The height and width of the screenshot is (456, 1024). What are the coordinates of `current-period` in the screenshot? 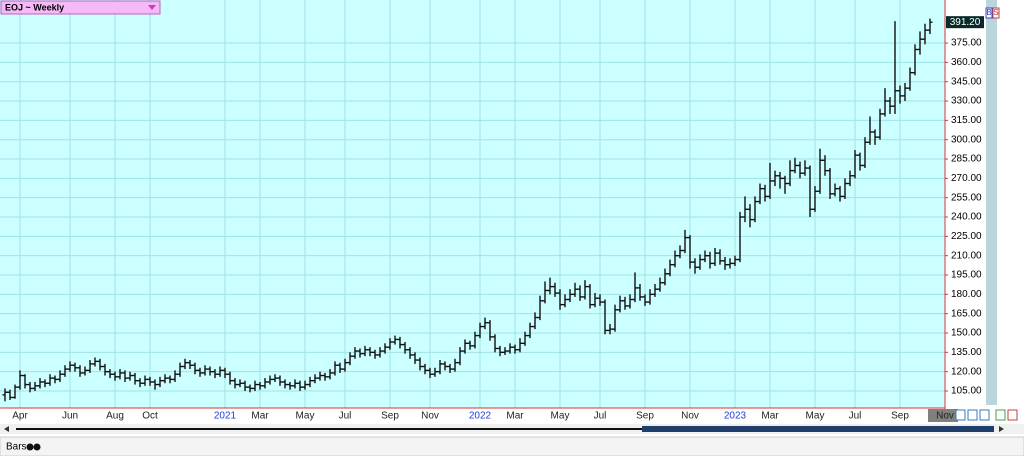 It's located at (943, 415).